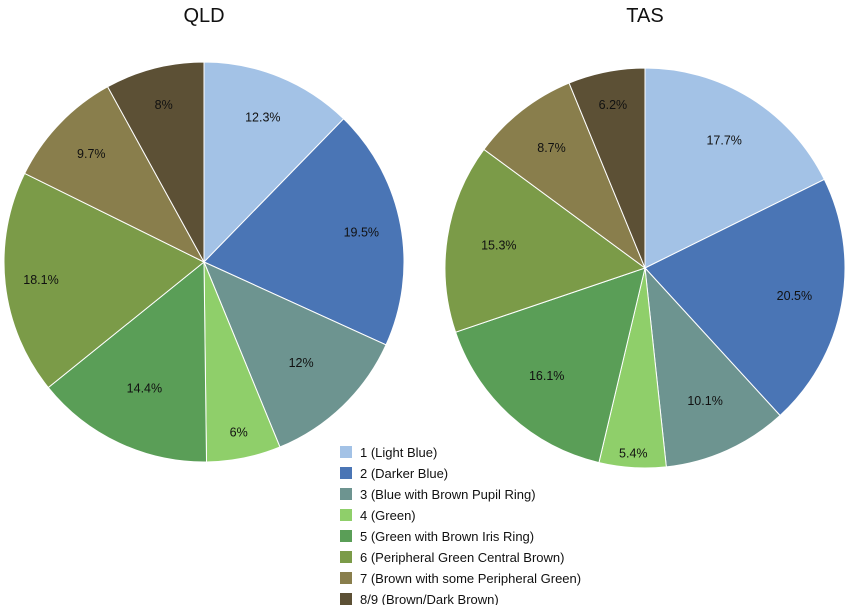 Image resolution: width=850 pixels, height=605 pixels. What do you see at coordinates (565, 176) in the screenshot?
I see `pie-slice-tas-brown-peripheral-green` at bounding box center [565, 176].